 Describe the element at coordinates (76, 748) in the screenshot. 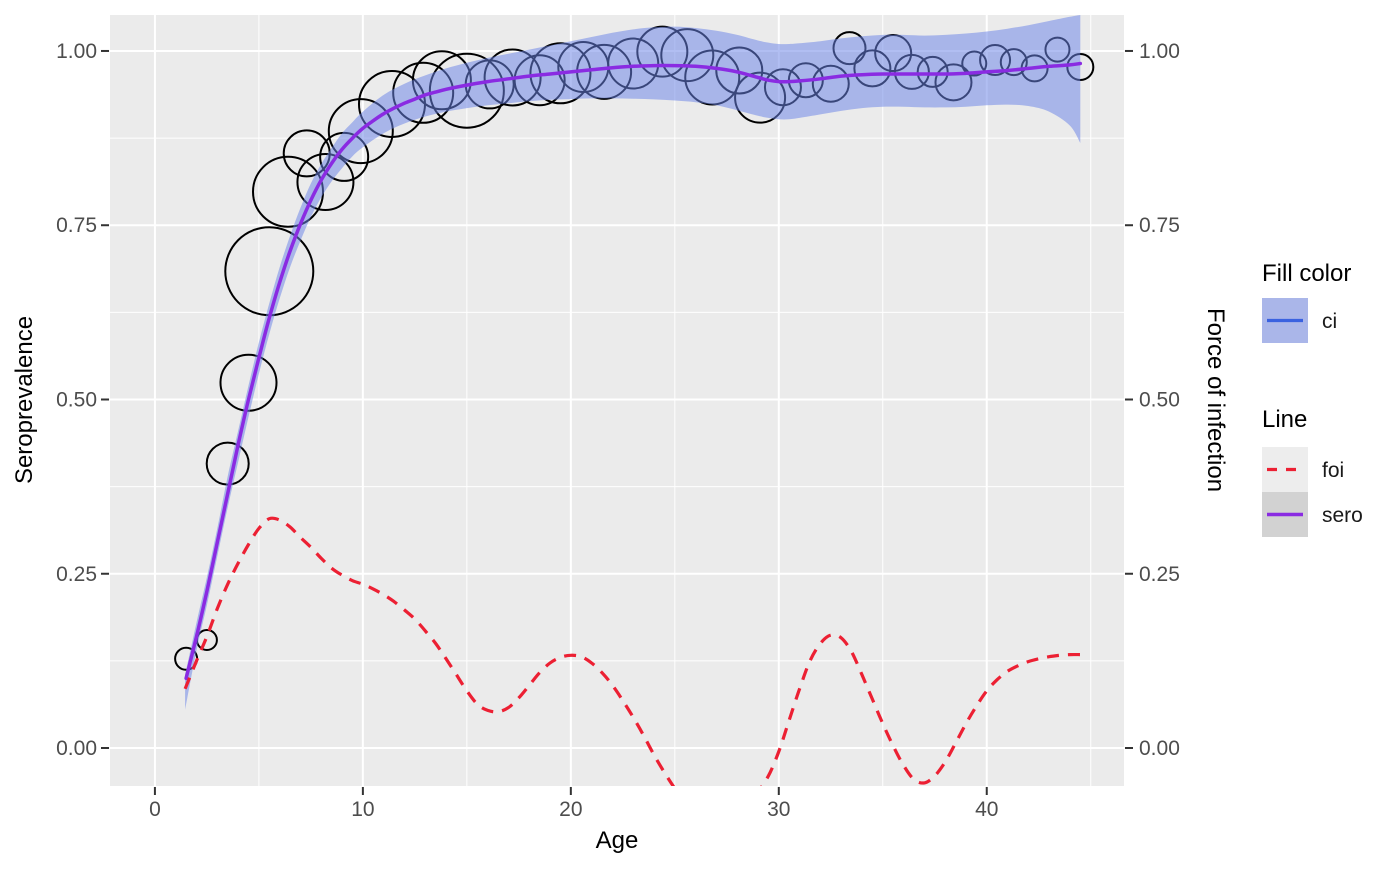

I see `y-left-tick-label: 0.00` at that location.